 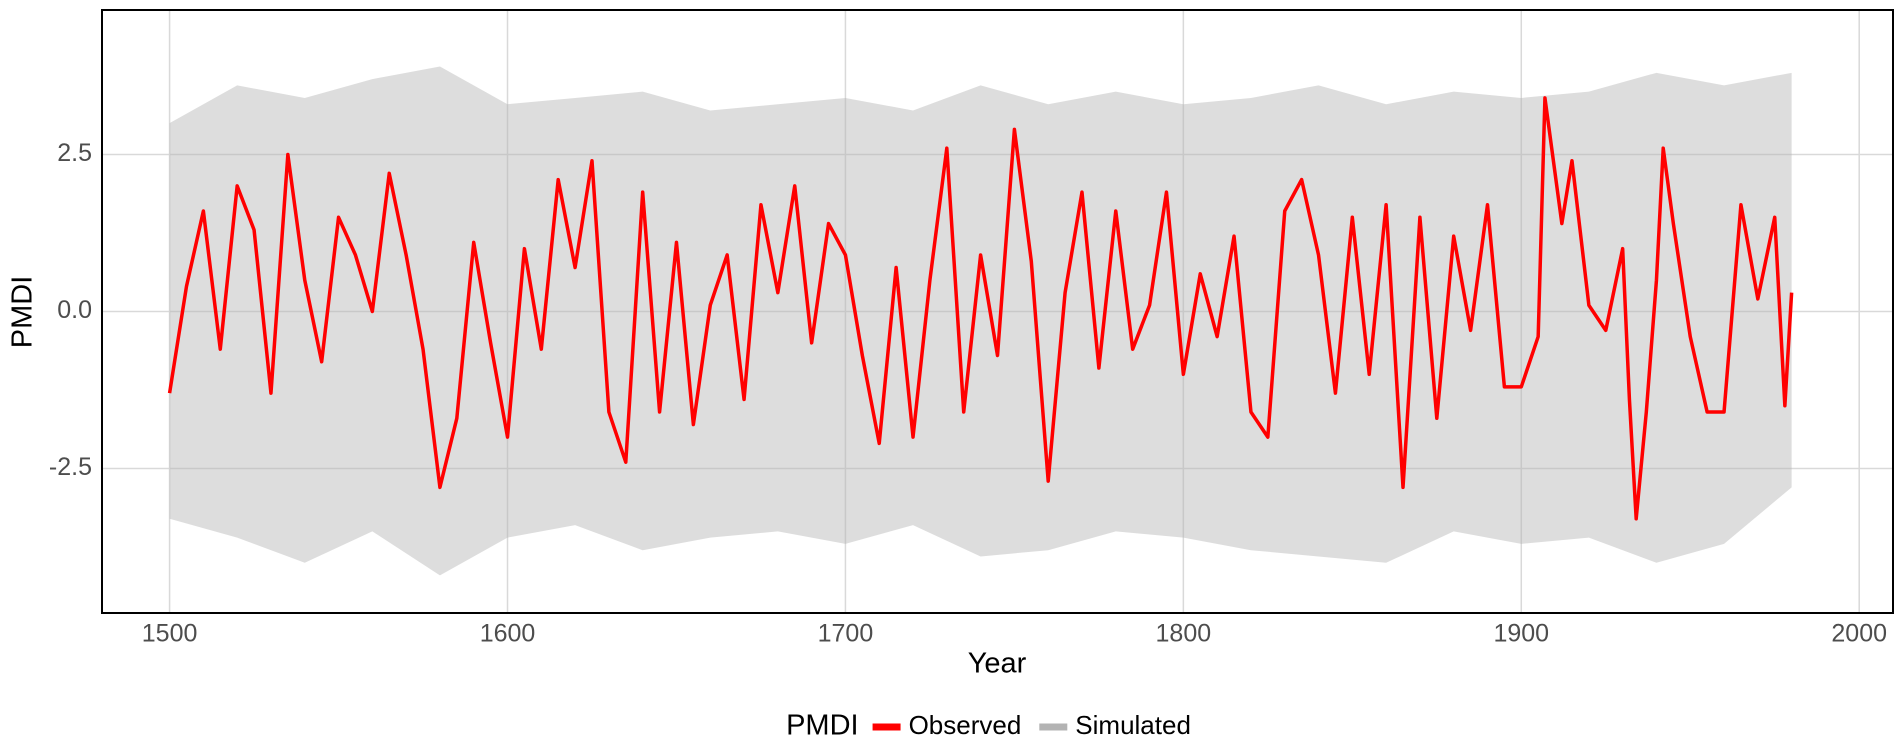 What do you see at coordinates (23, 312) in the screenshot?
I see `y-axis-label: PMDI` at bounding box center [23, 312].